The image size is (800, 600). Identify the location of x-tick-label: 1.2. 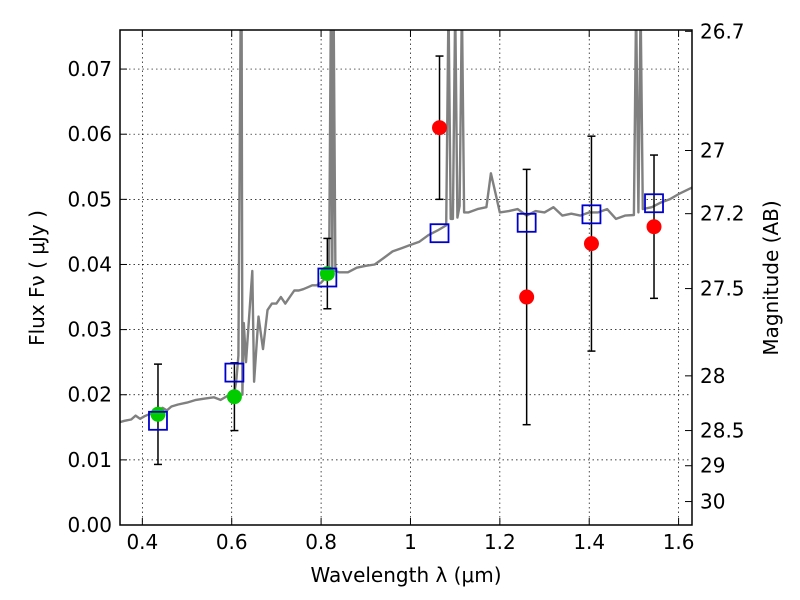
(500, 542).